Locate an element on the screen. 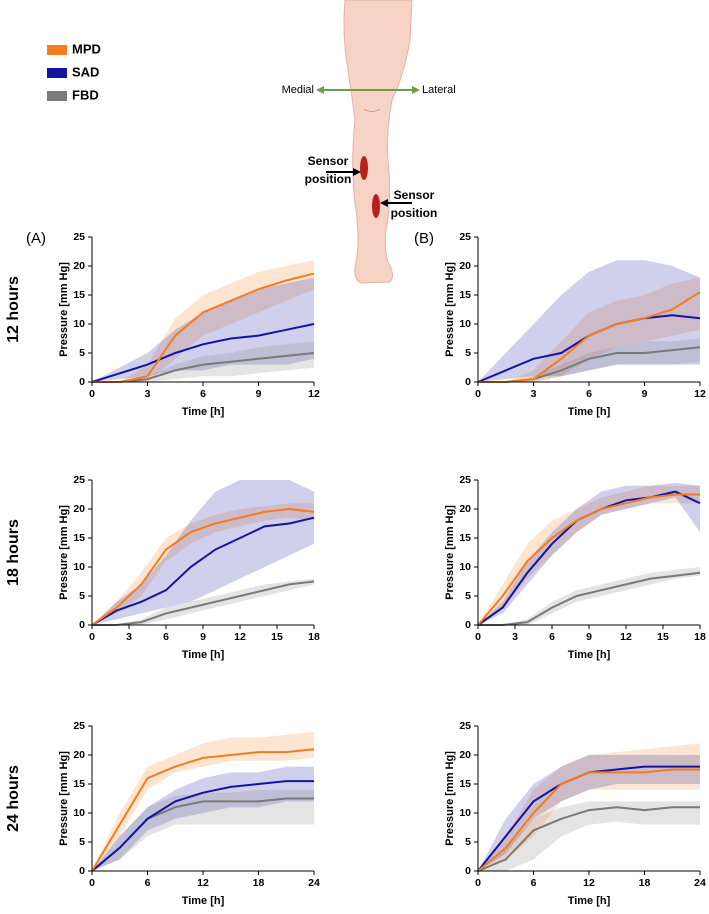  row-label: 12 hours is located at coordinates (13, 309).